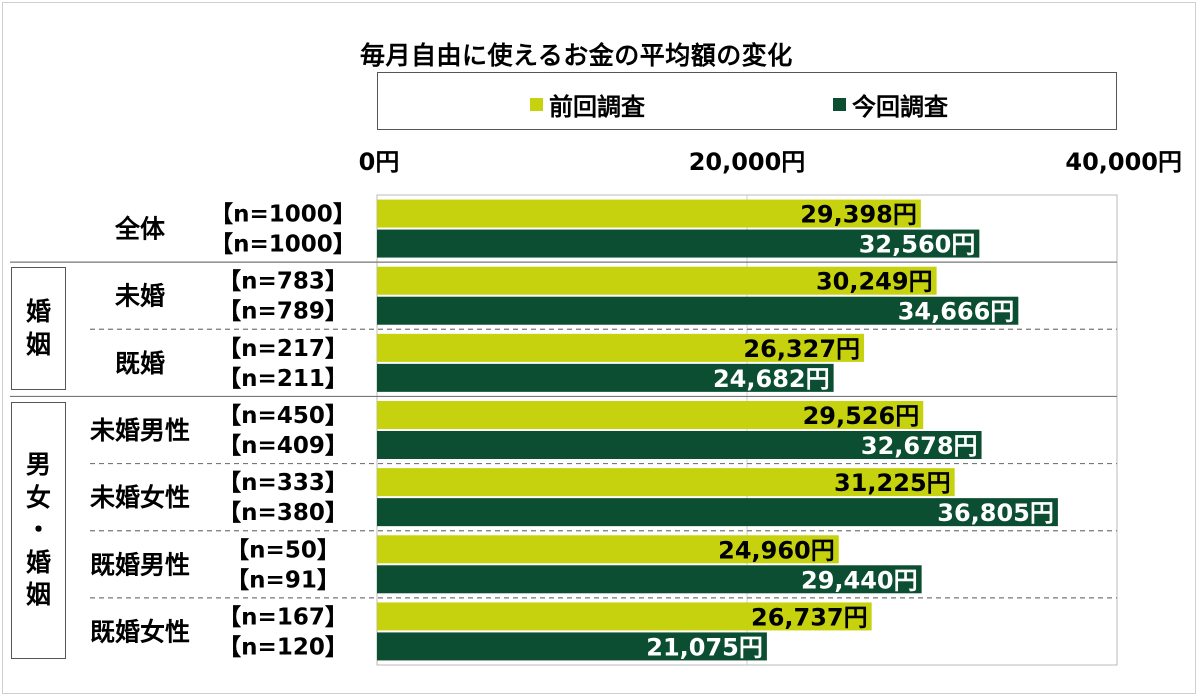 The image size is (1200, 700). I want to click on data-label: 29,526円, so click(861, 416).